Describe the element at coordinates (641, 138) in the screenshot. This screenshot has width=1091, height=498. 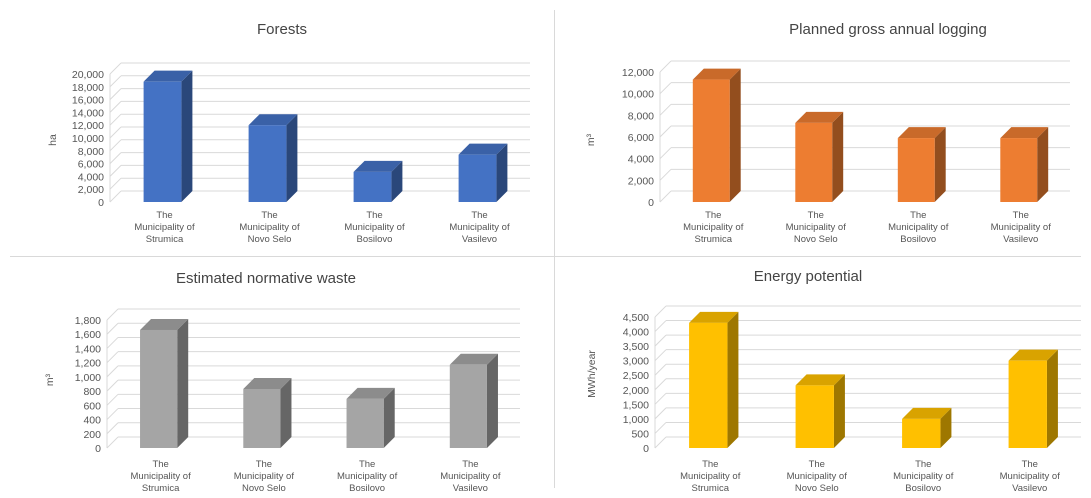
I see `y-tick-label: 6,000` at that location.